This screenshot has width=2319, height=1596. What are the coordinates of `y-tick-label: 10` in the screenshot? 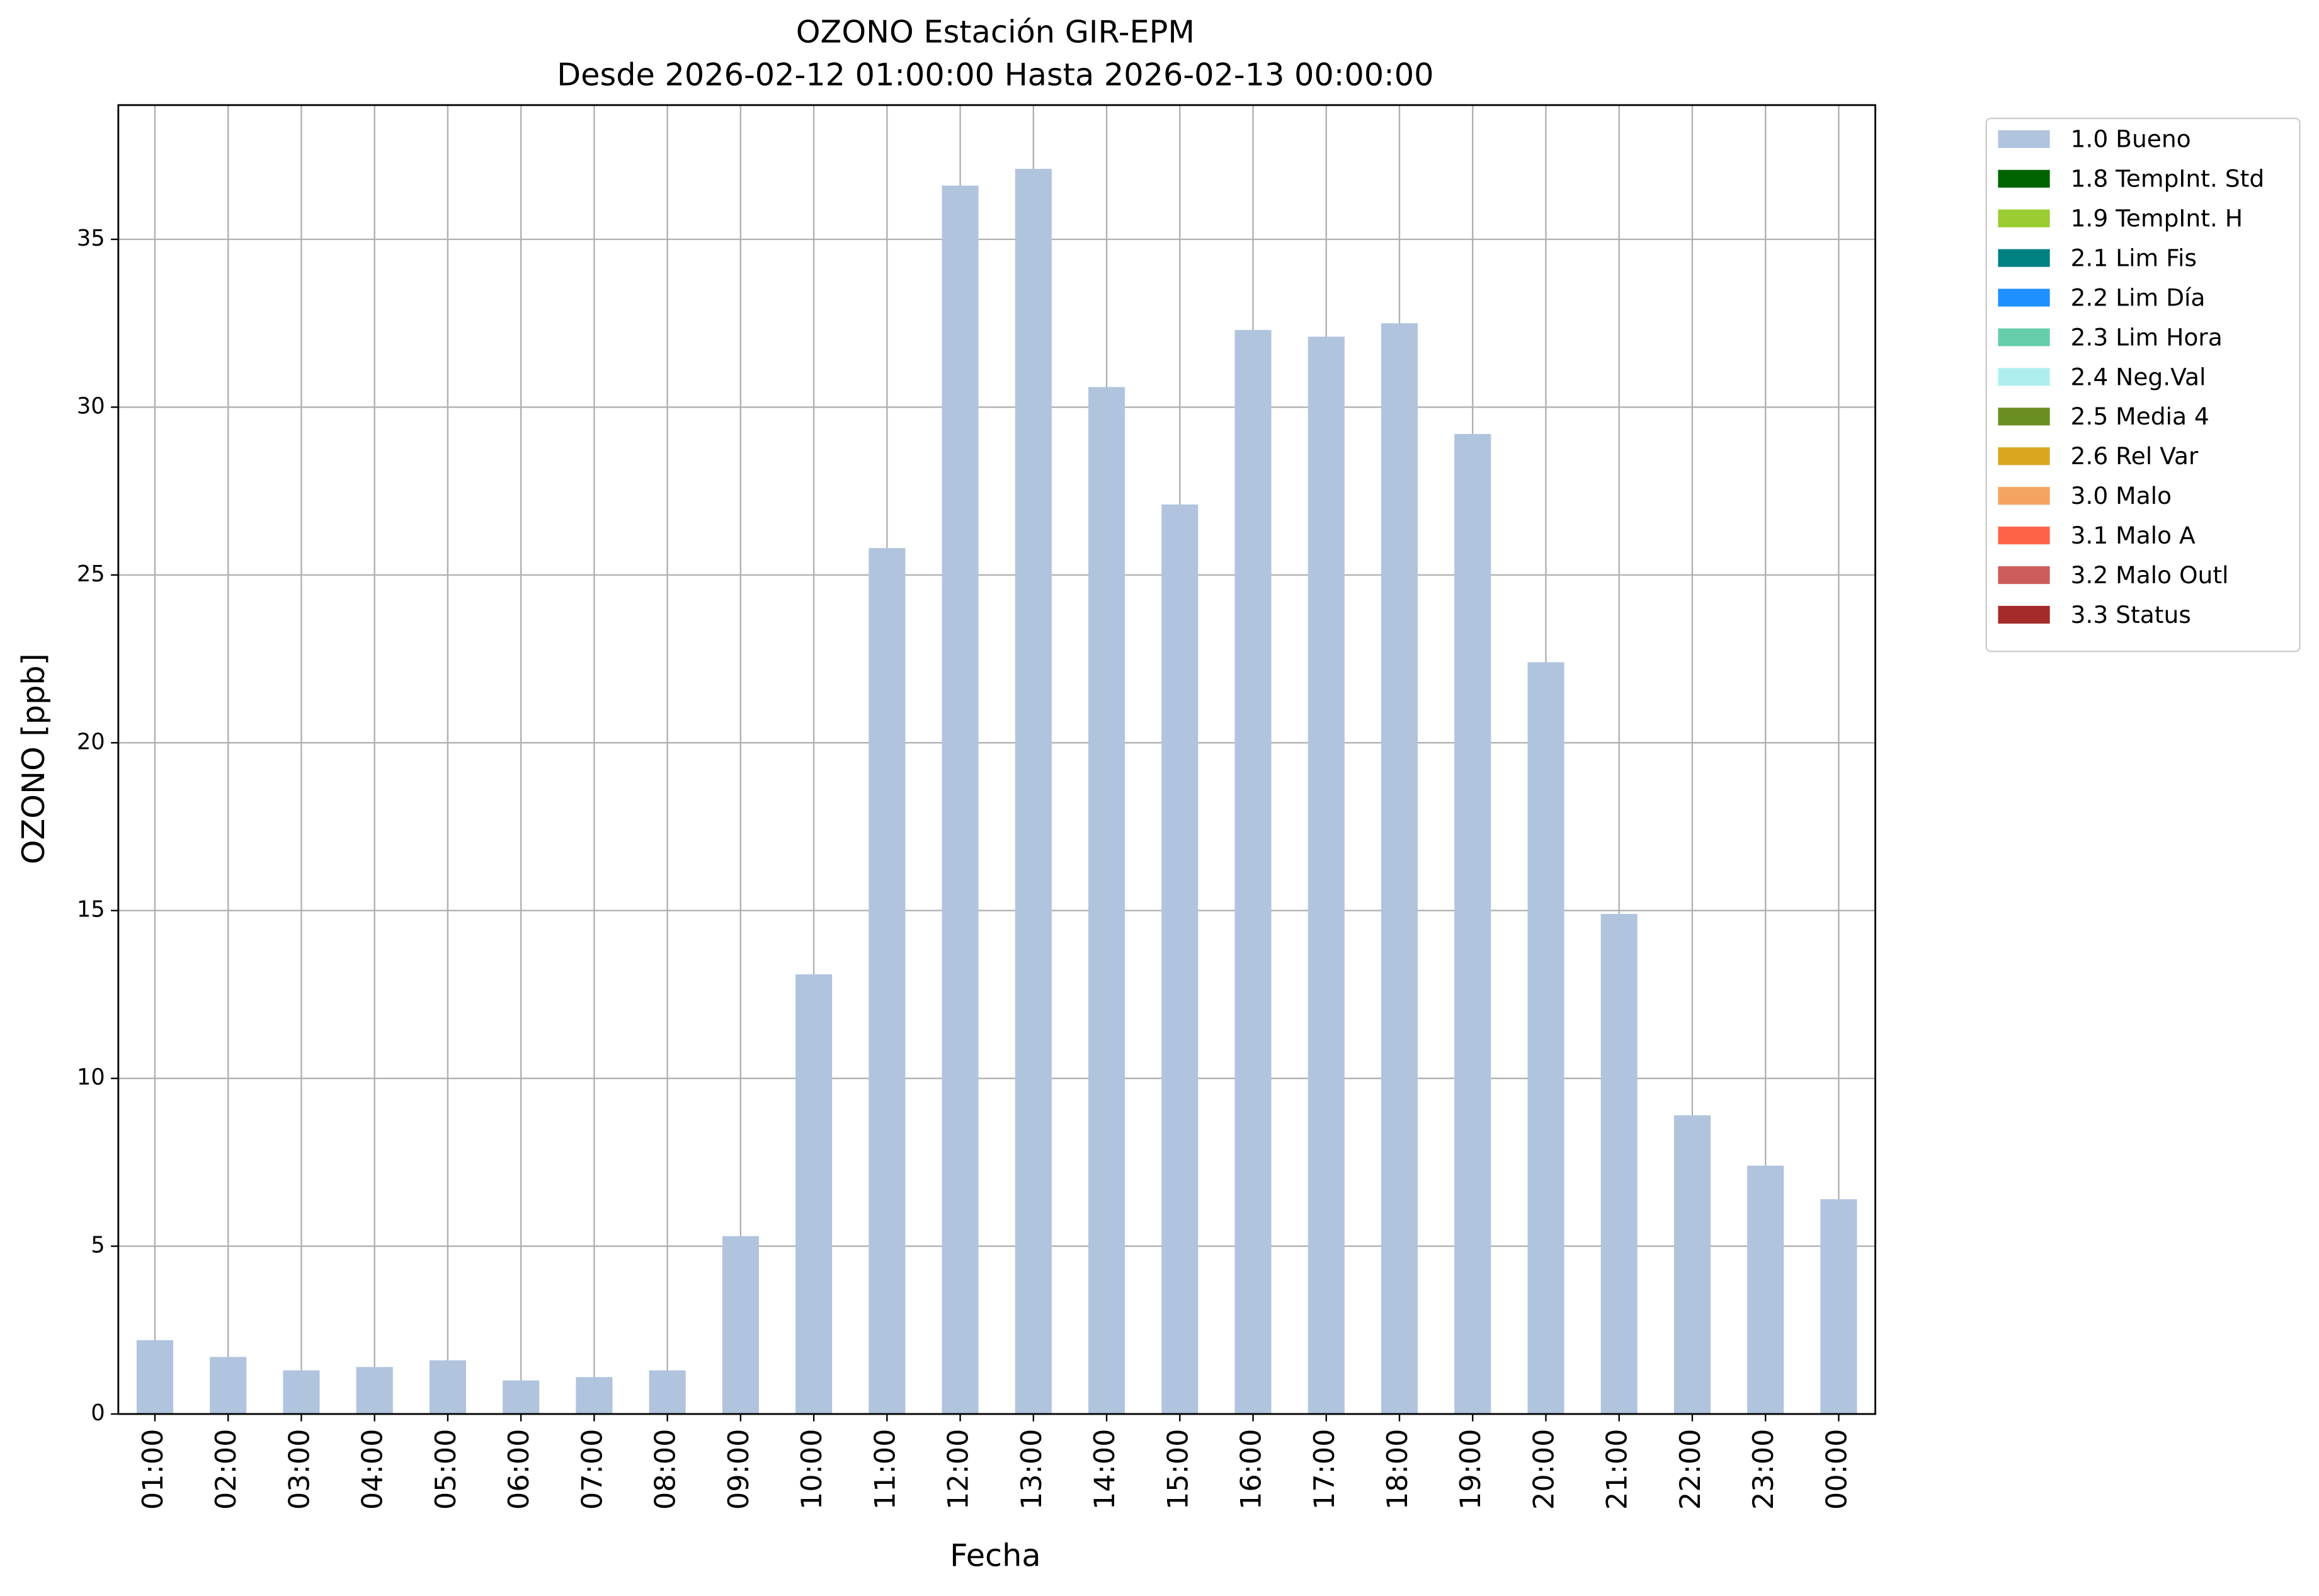 It's located at (91, 1077).